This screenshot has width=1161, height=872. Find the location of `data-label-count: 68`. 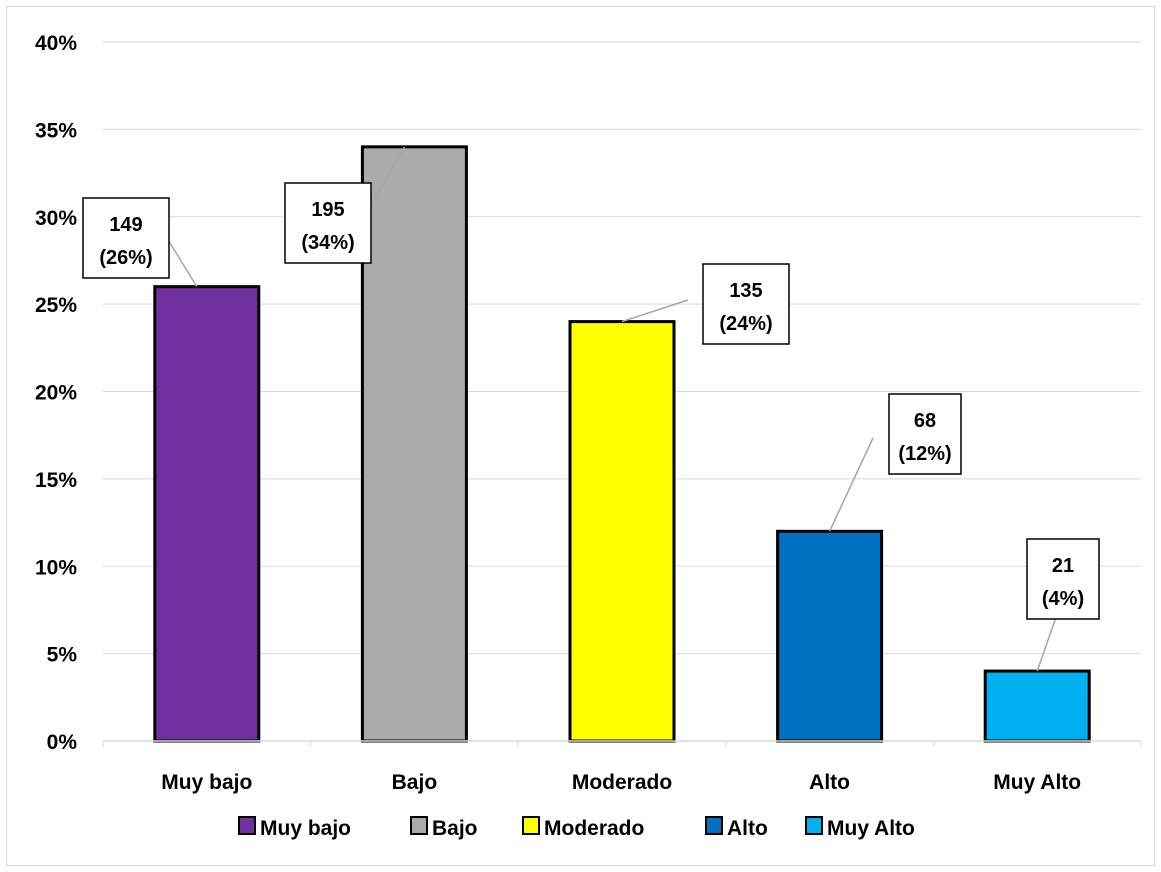

data-label-count: 68 is located at coordinates (925, 421).